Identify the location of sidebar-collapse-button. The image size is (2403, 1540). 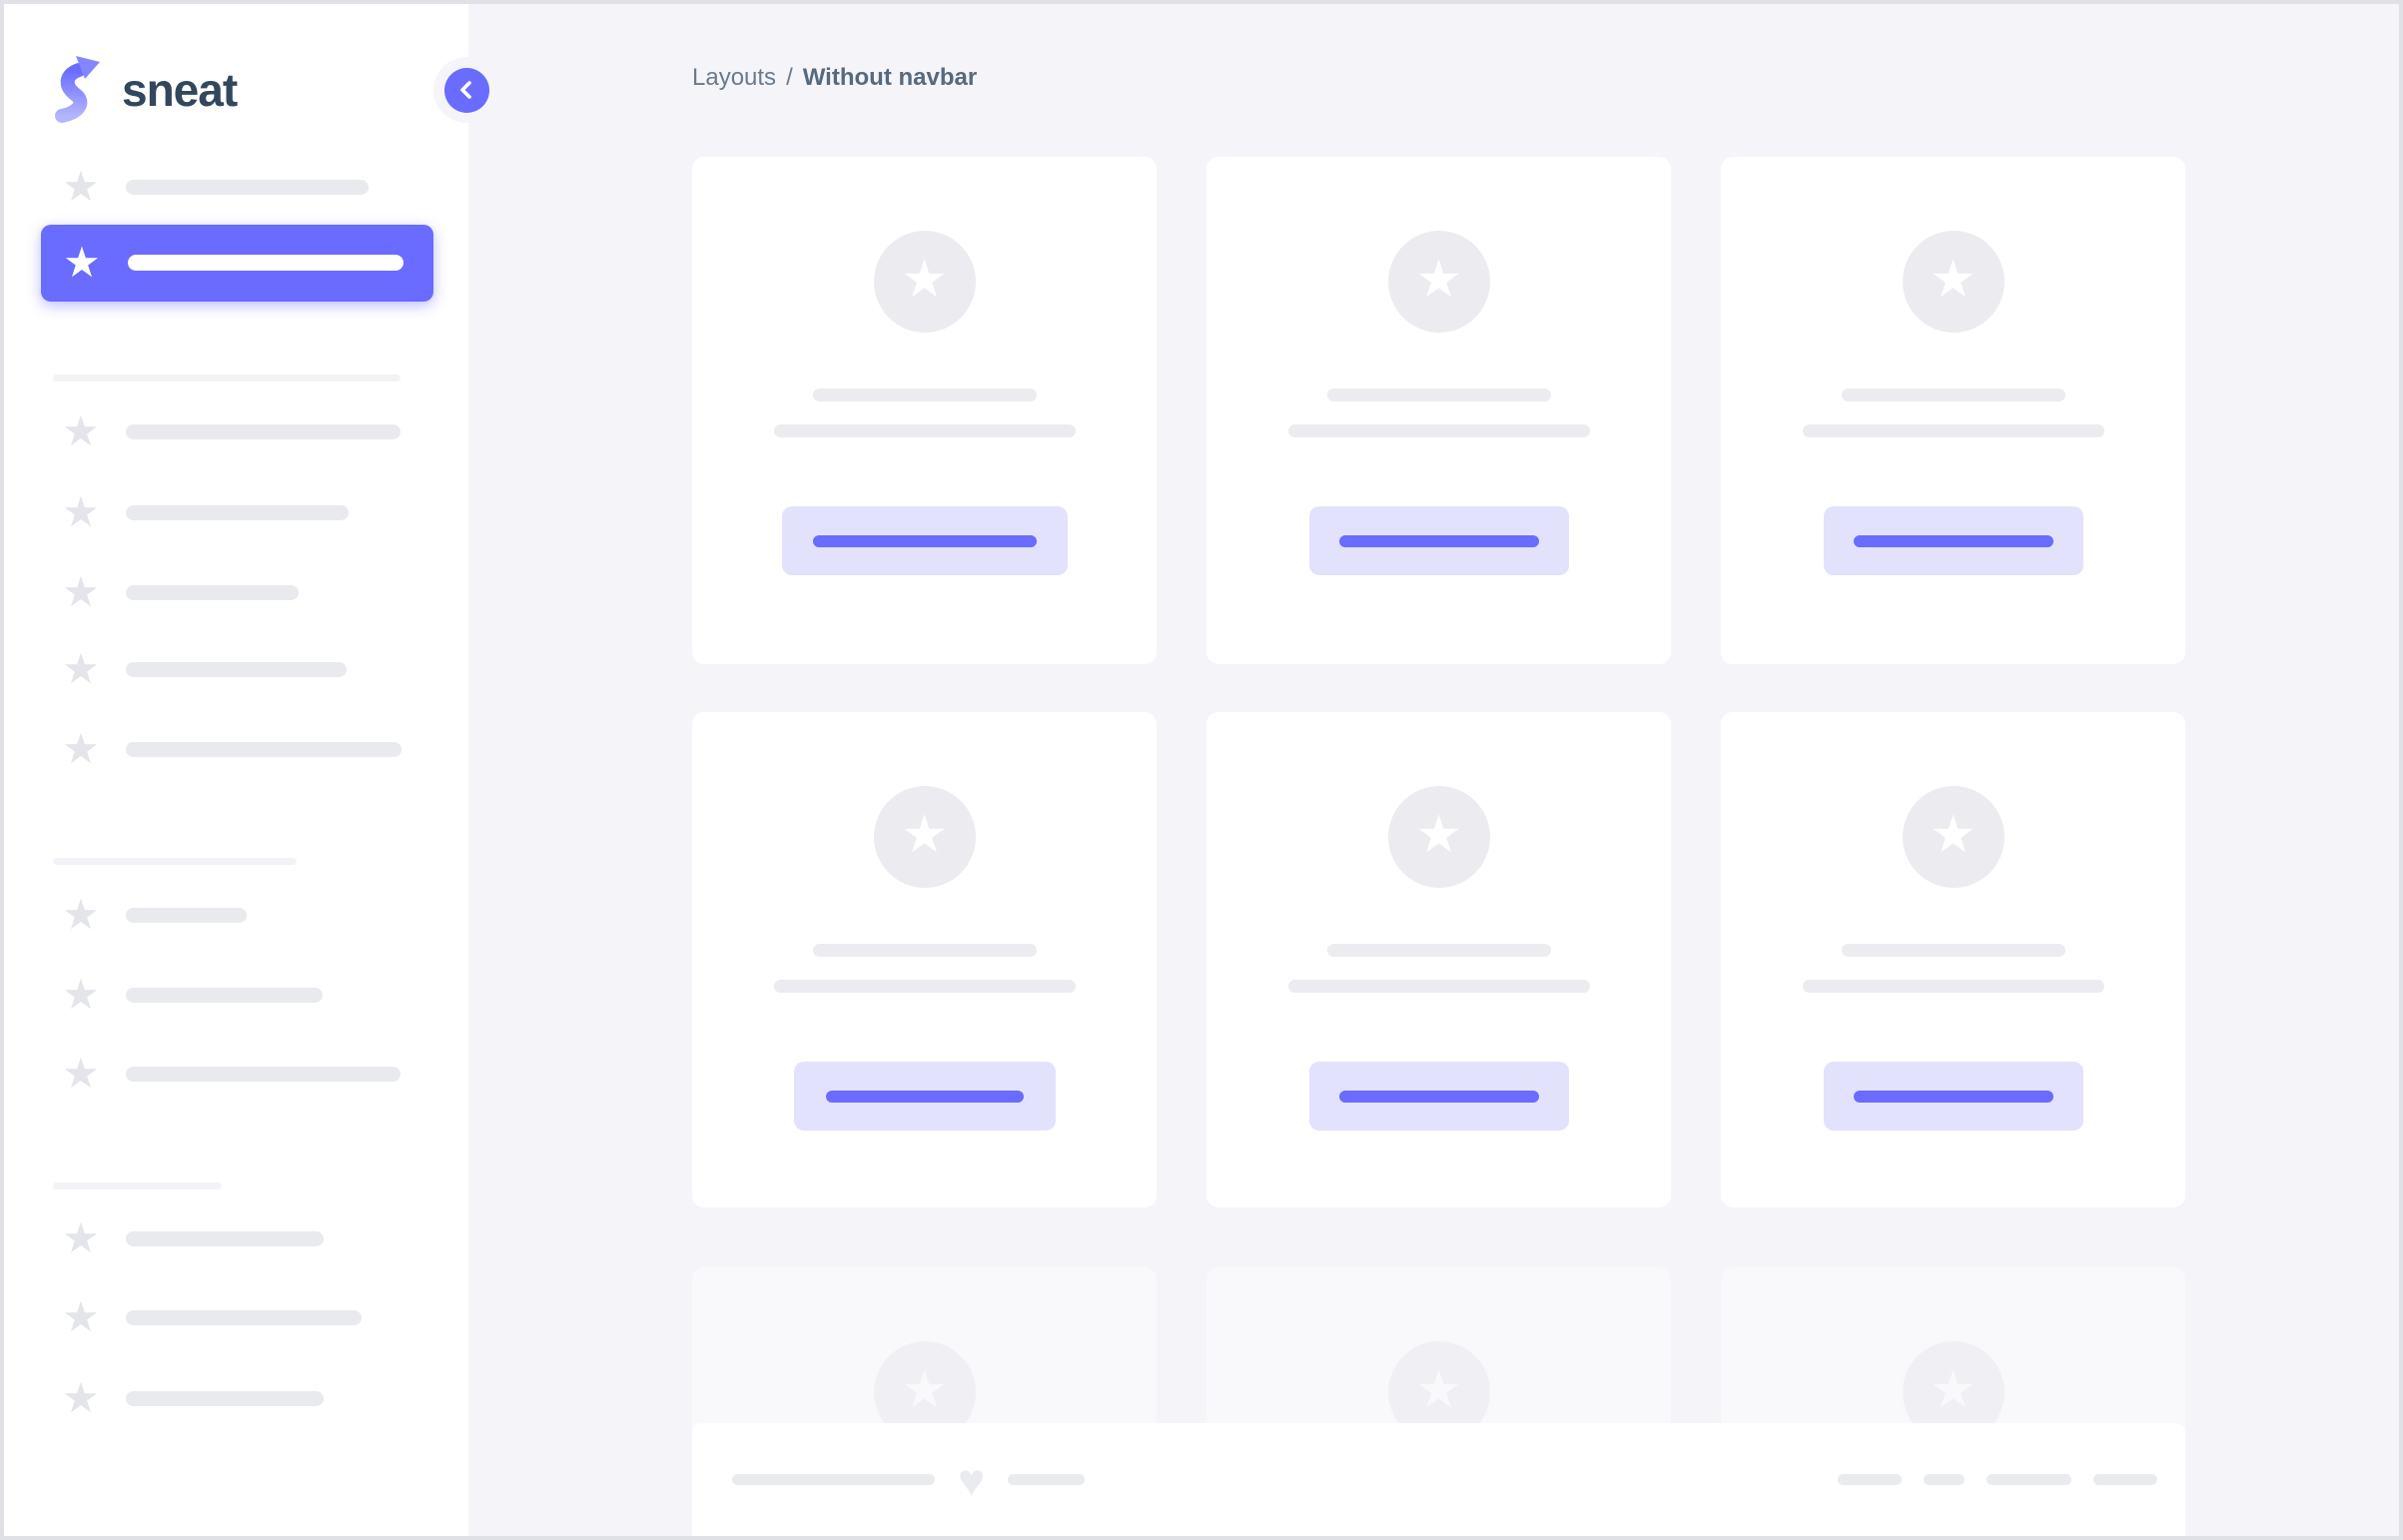
(466, 90).